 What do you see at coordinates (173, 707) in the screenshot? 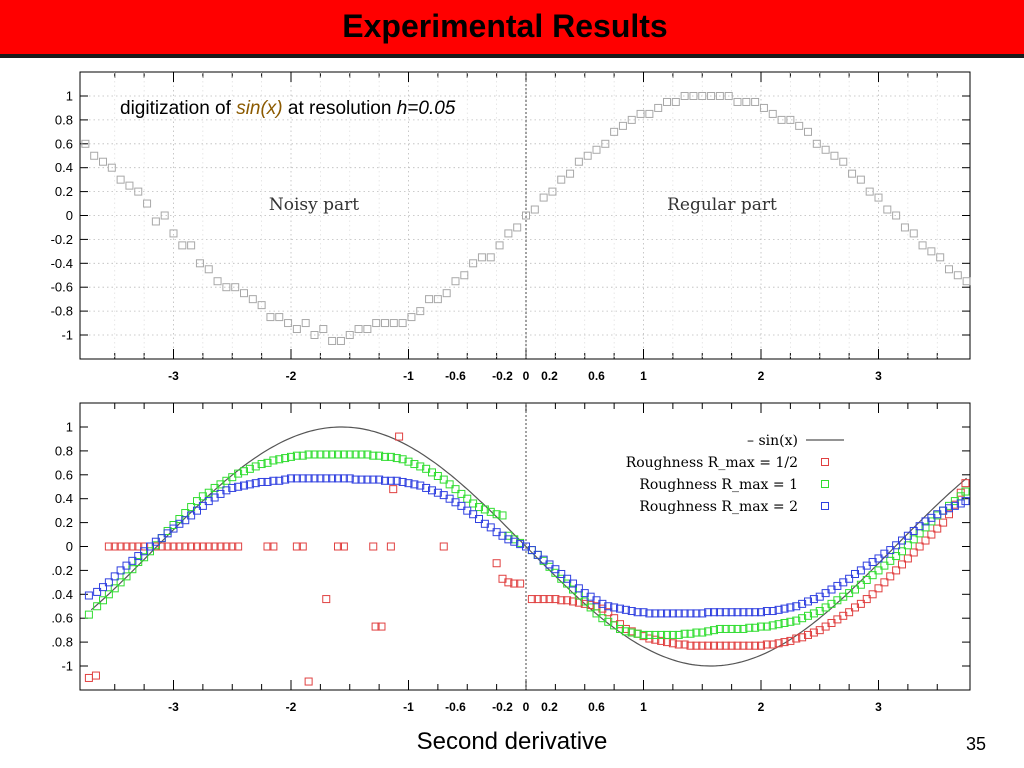
I see `x-tick-label: -3` at bounding box center [173, 707].